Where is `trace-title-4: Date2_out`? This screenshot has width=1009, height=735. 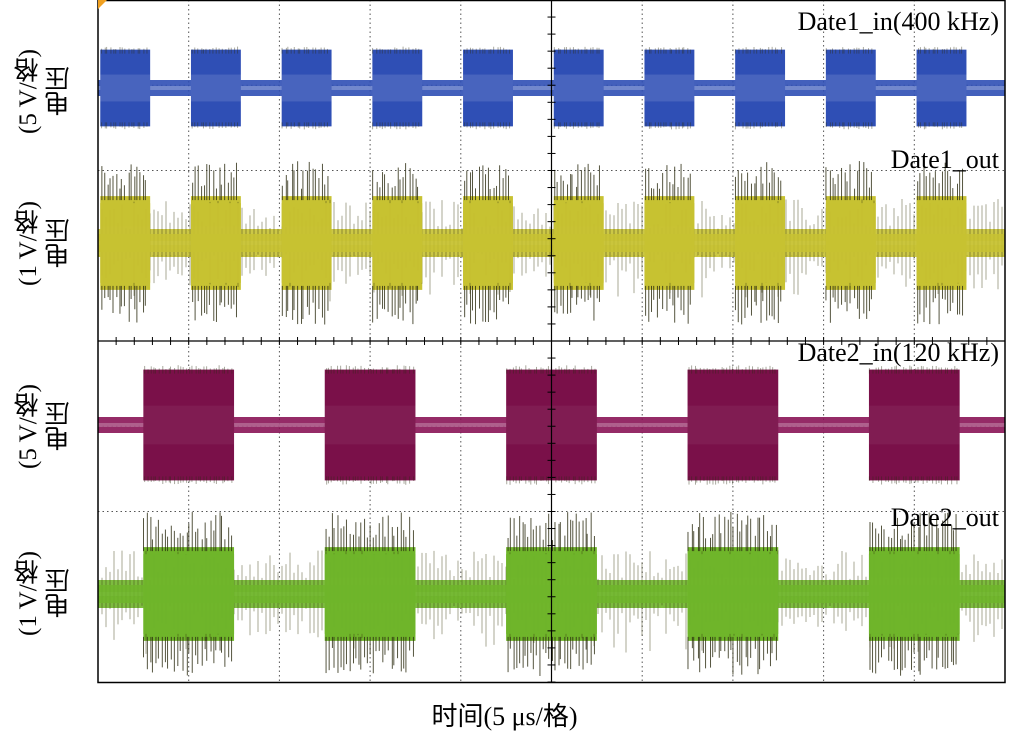
trace-title-4: Date2_out is located at coordinates (945, 517).